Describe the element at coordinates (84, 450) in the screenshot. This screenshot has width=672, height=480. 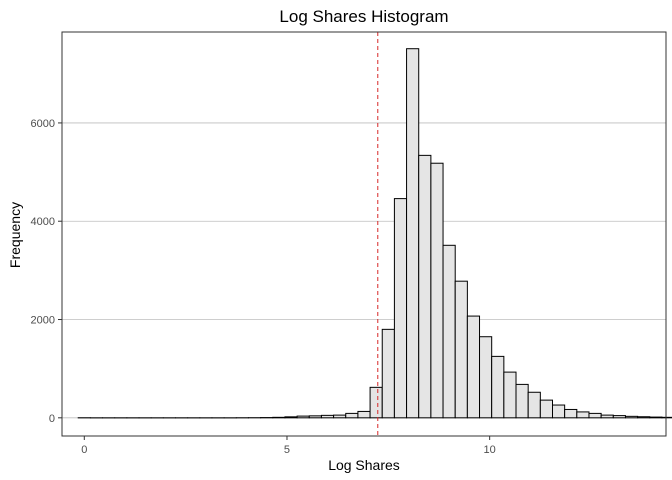
I see `x-tick-label: 0` at that location.